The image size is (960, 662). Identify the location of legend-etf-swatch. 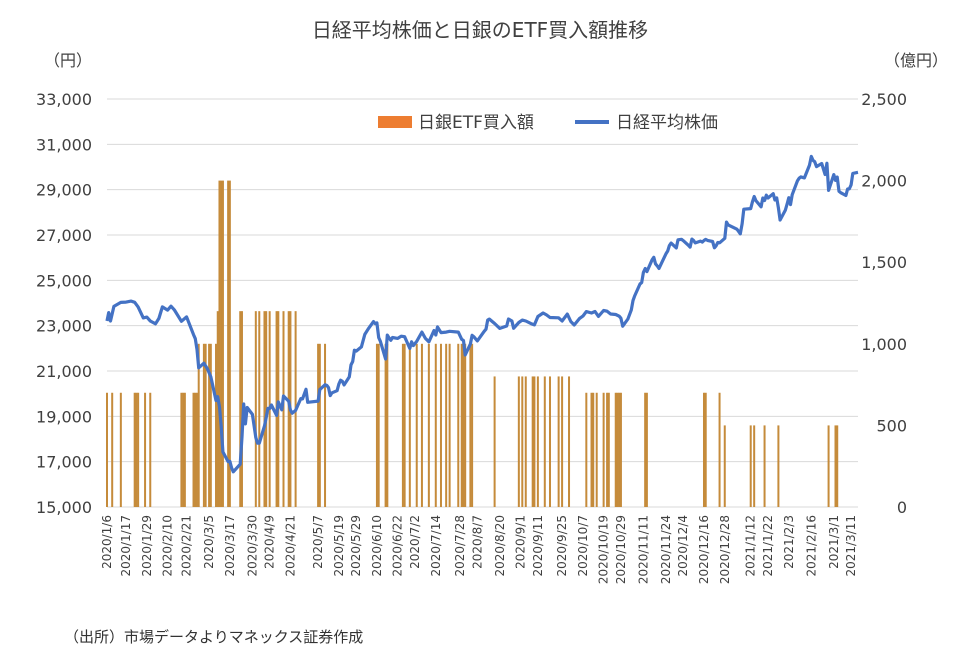
(395, 122).